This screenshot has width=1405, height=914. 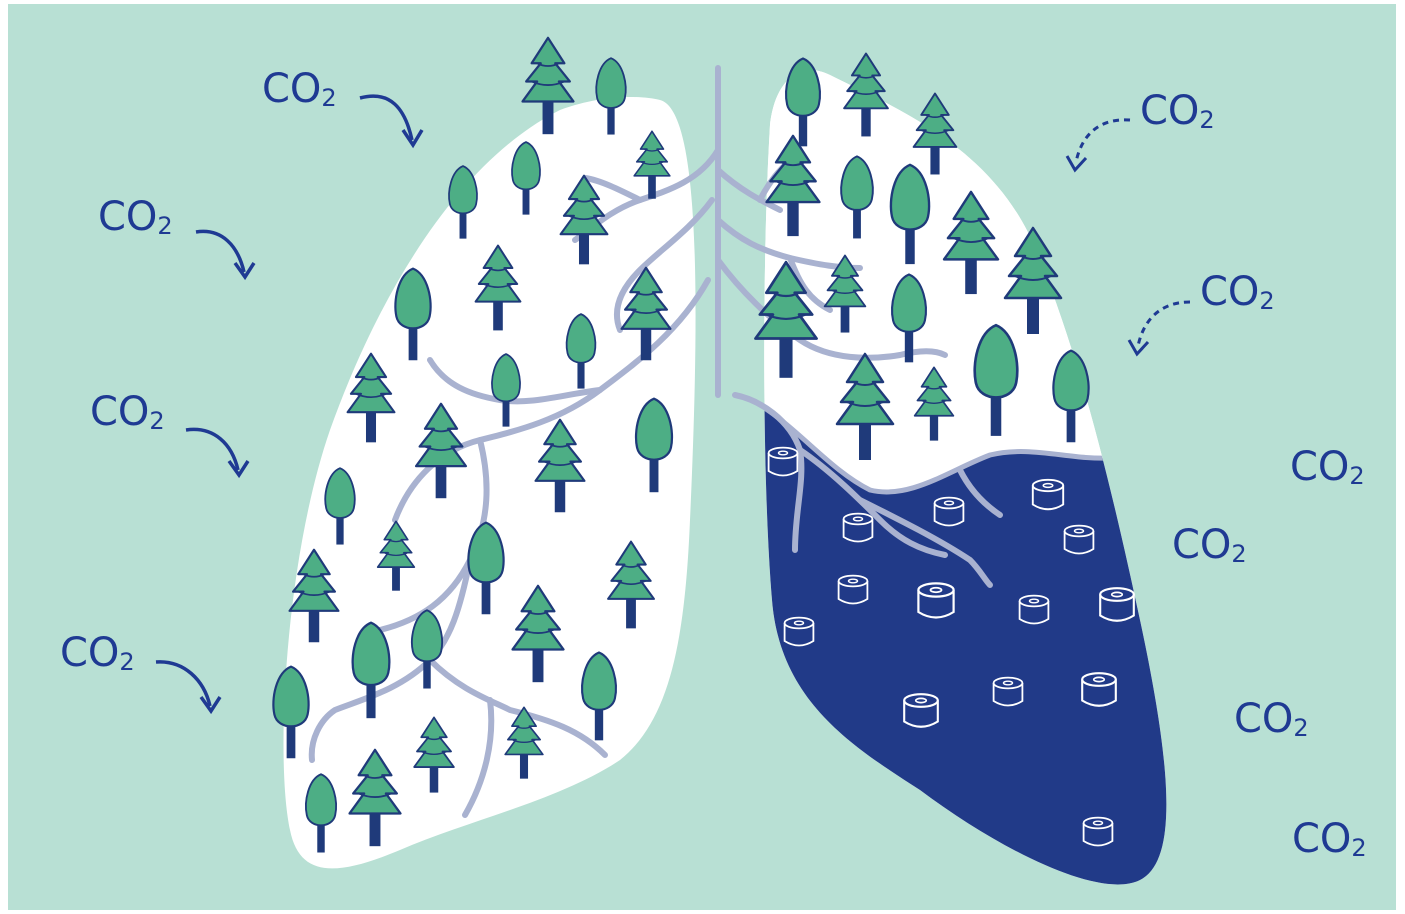 I want to click on co2-mark-right-5: CO2, so click(x=1271, y=719).